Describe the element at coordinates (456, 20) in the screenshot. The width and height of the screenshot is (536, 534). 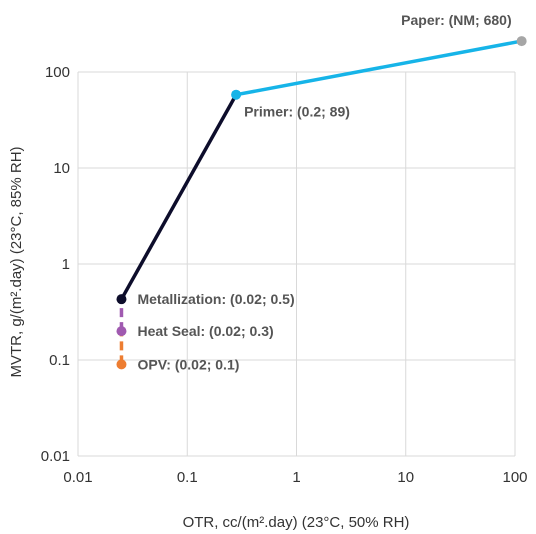
I see `point-label: Paper: (NM; 680)` at that location.